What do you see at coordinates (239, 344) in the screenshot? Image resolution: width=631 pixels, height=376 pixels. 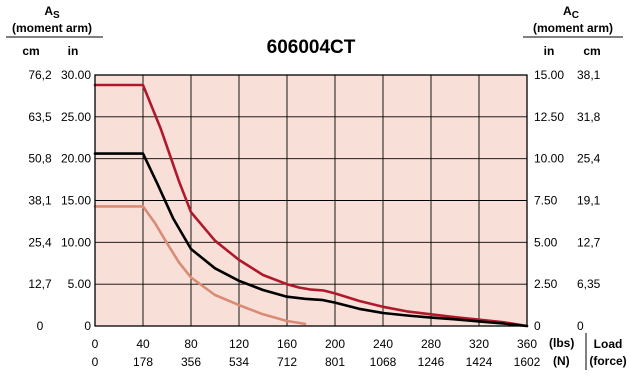 I see `x-tick-lbs: 120` at bounding box center [239, 344].